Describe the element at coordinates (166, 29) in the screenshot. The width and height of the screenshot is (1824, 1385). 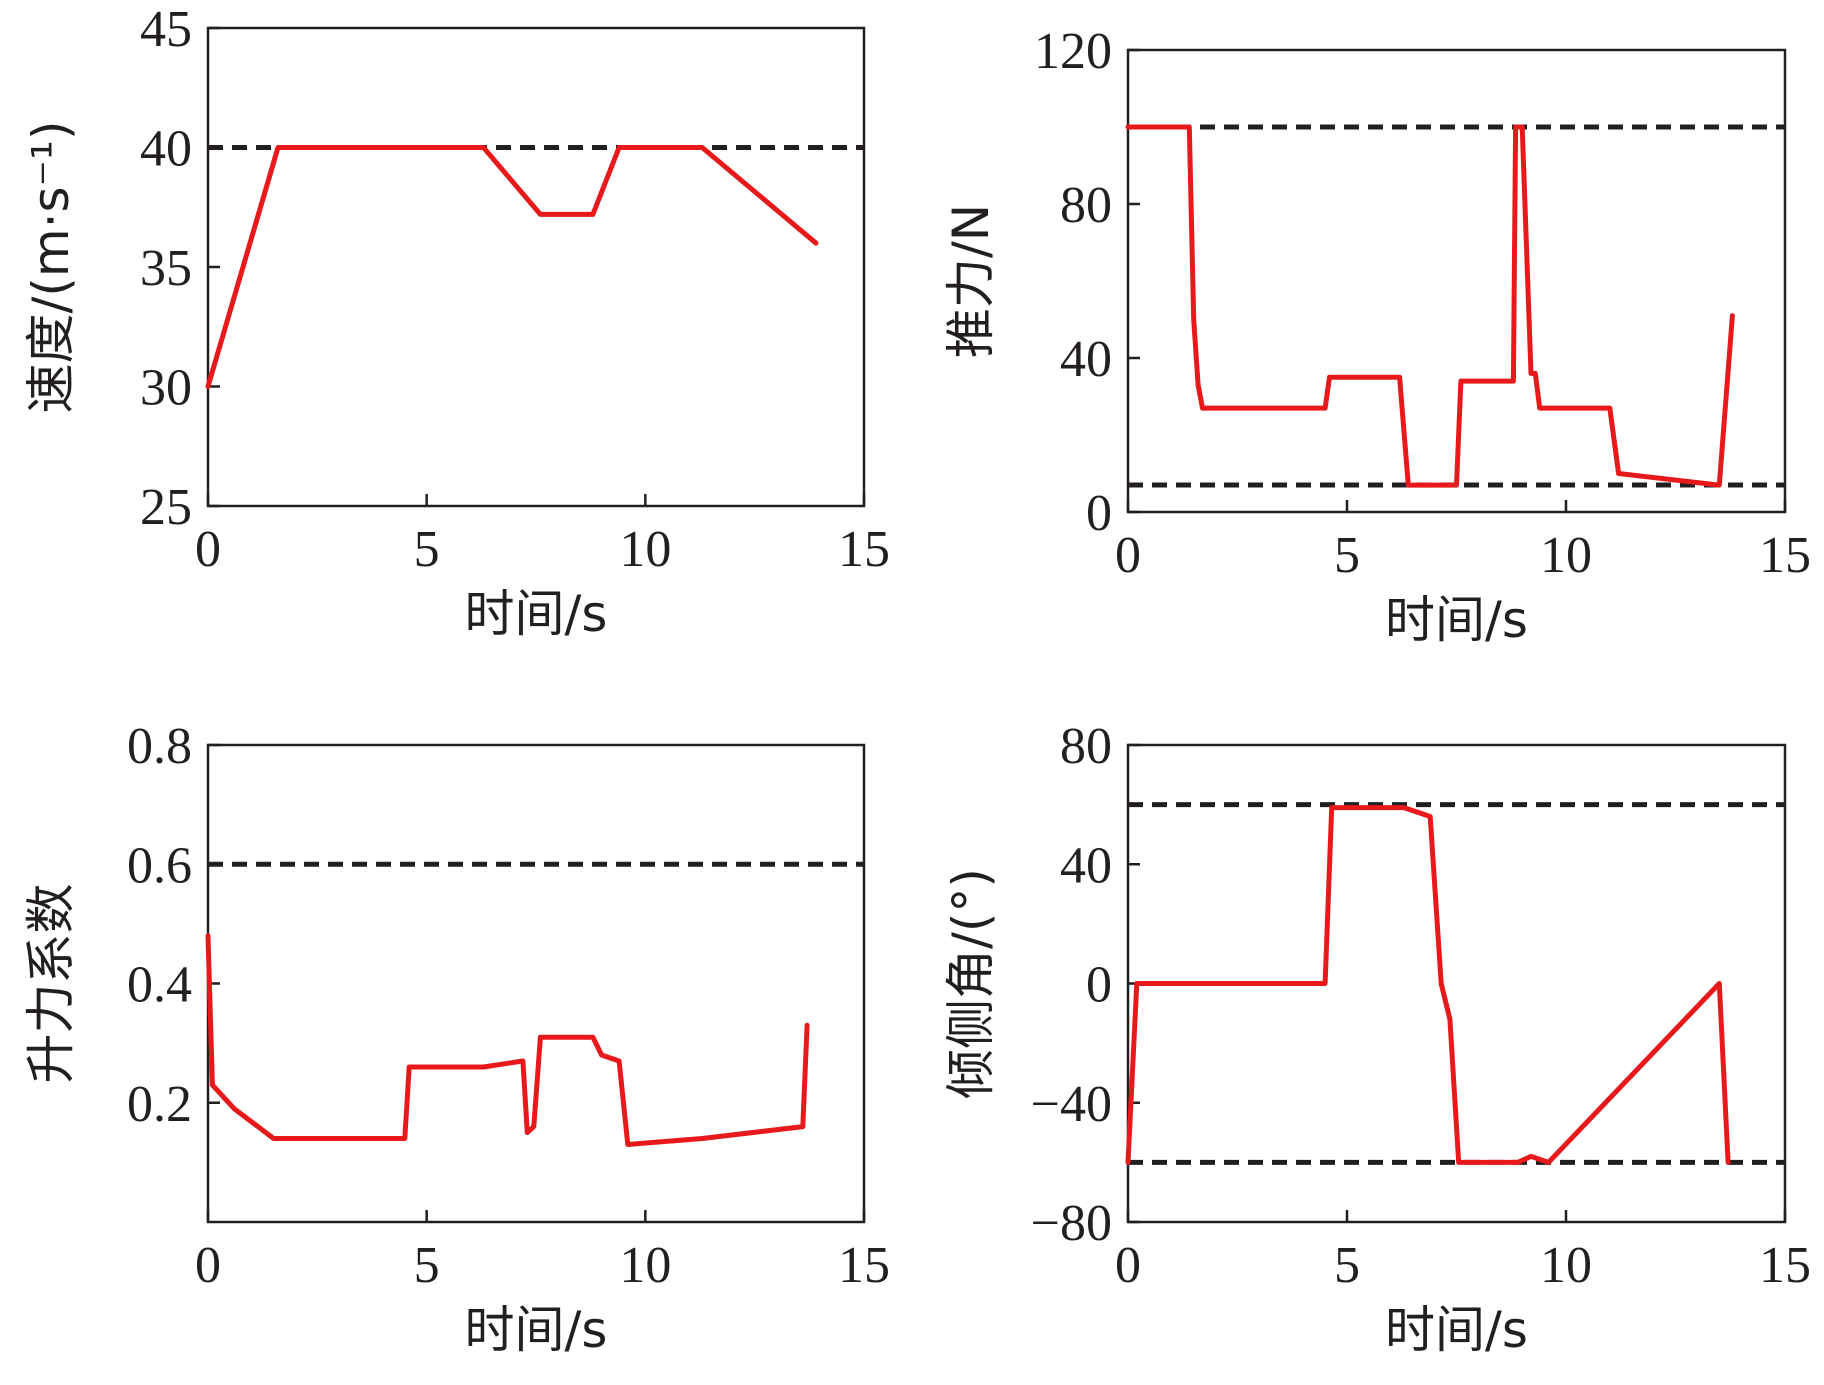
I see `y-tick-label: 45` at that location.